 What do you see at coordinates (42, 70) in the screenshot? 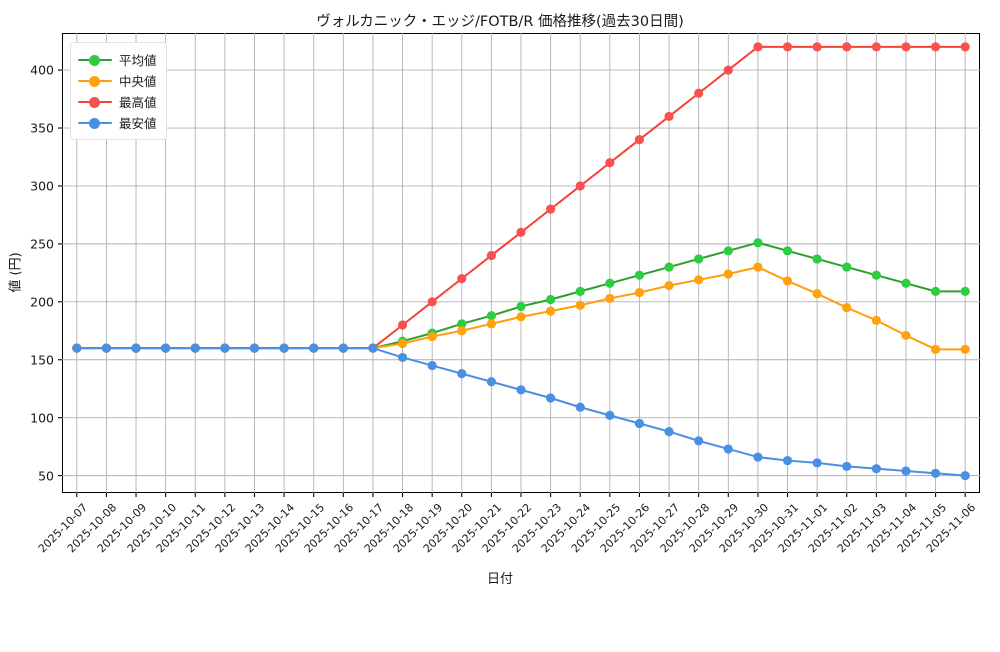
I see `y-tick-label: 400` at bounding box center [42, 70].